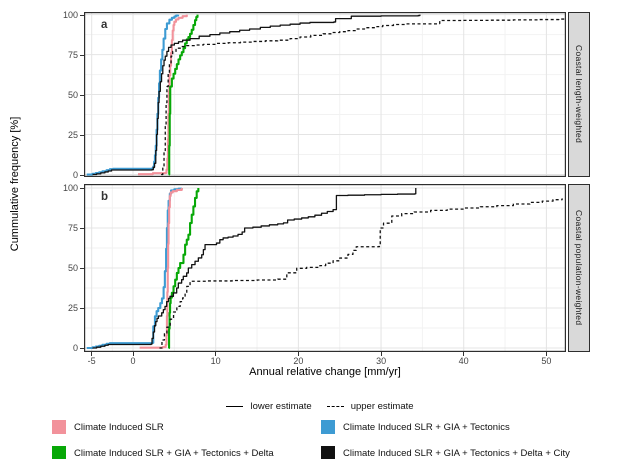 Image resolution: width=640 pixels, height=459 pixels. What do you see at coordinates (426, 427) in the screenshot?
I see `legend-label: Climate Induced SLR + GIA + Tectonics` at bounding box center [426, 427].